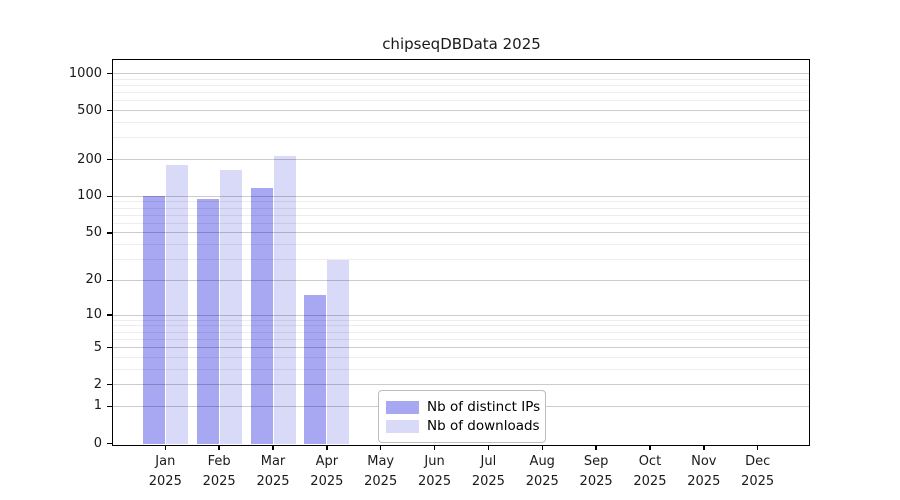 This screenshot has height=500, width=900. Describe the element at coordinates (97, 406) in the screenshot. I see `y-tick-label: 1` at that location.